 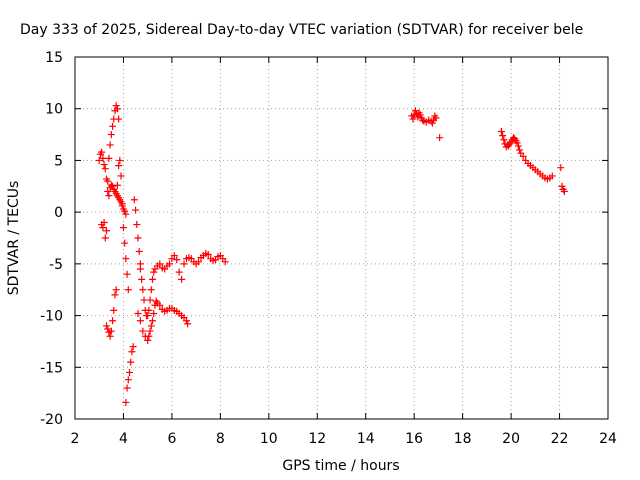 I want to click on x-tick-label: 20, so click(x=511, y=439).